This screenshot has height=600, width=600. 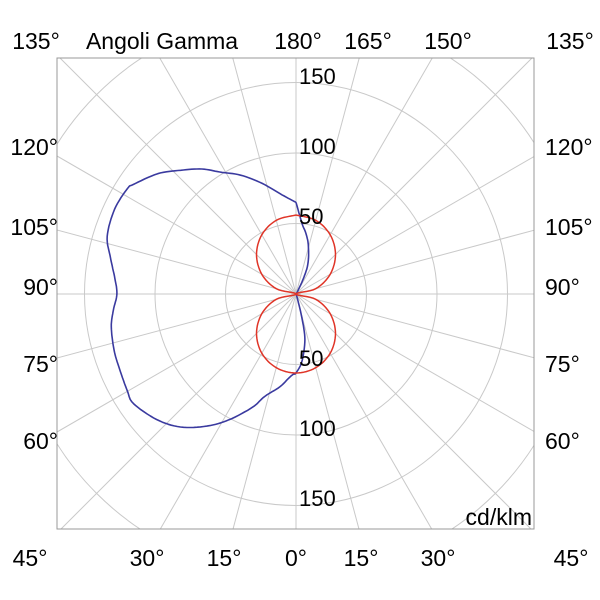 What do you see at coordinates (438, 558) in the screenshot?
I see `gamma-label-bottom-30-right: 30°` at bounding box center [438, 558].